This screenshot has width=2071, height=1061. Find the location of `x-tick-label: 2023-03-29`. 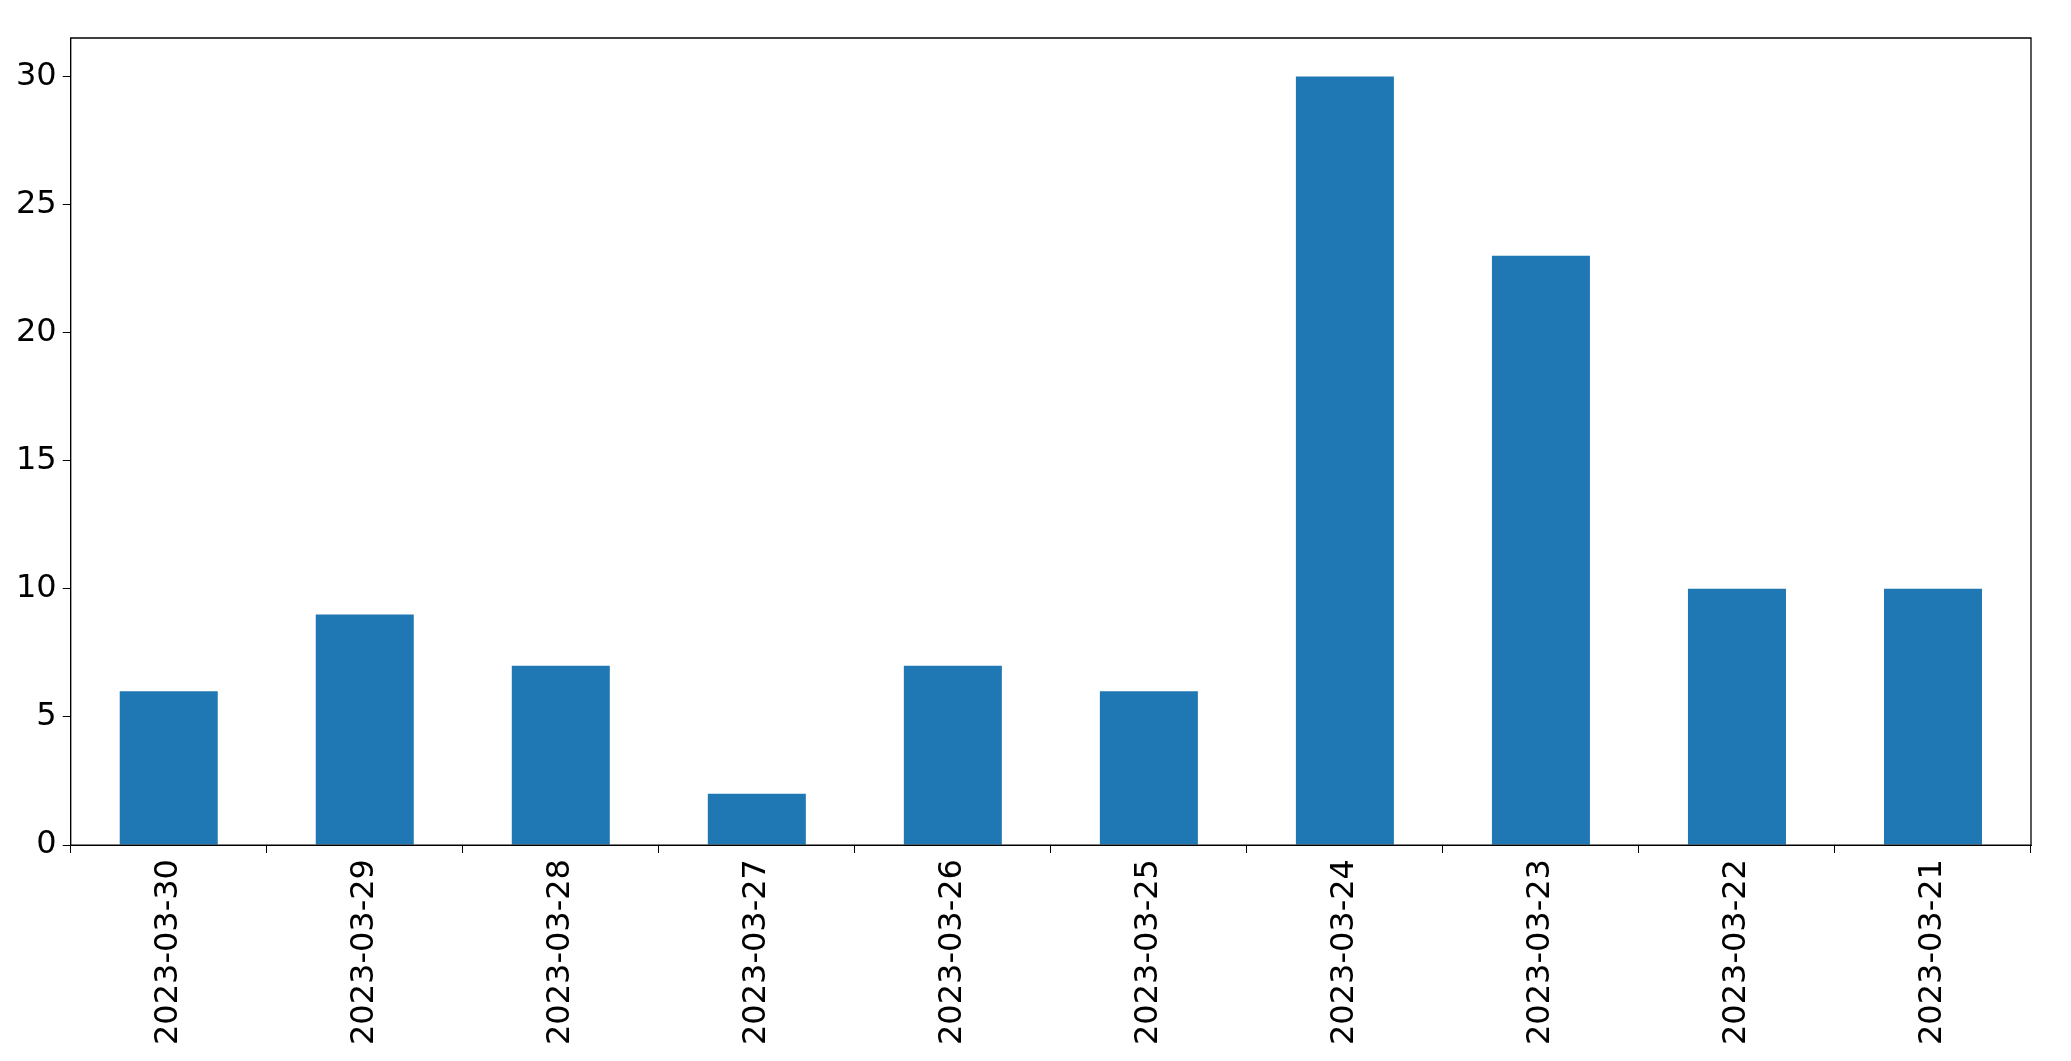

x-tick-label: 2023-03-29 is located at coordinates (362, 952).